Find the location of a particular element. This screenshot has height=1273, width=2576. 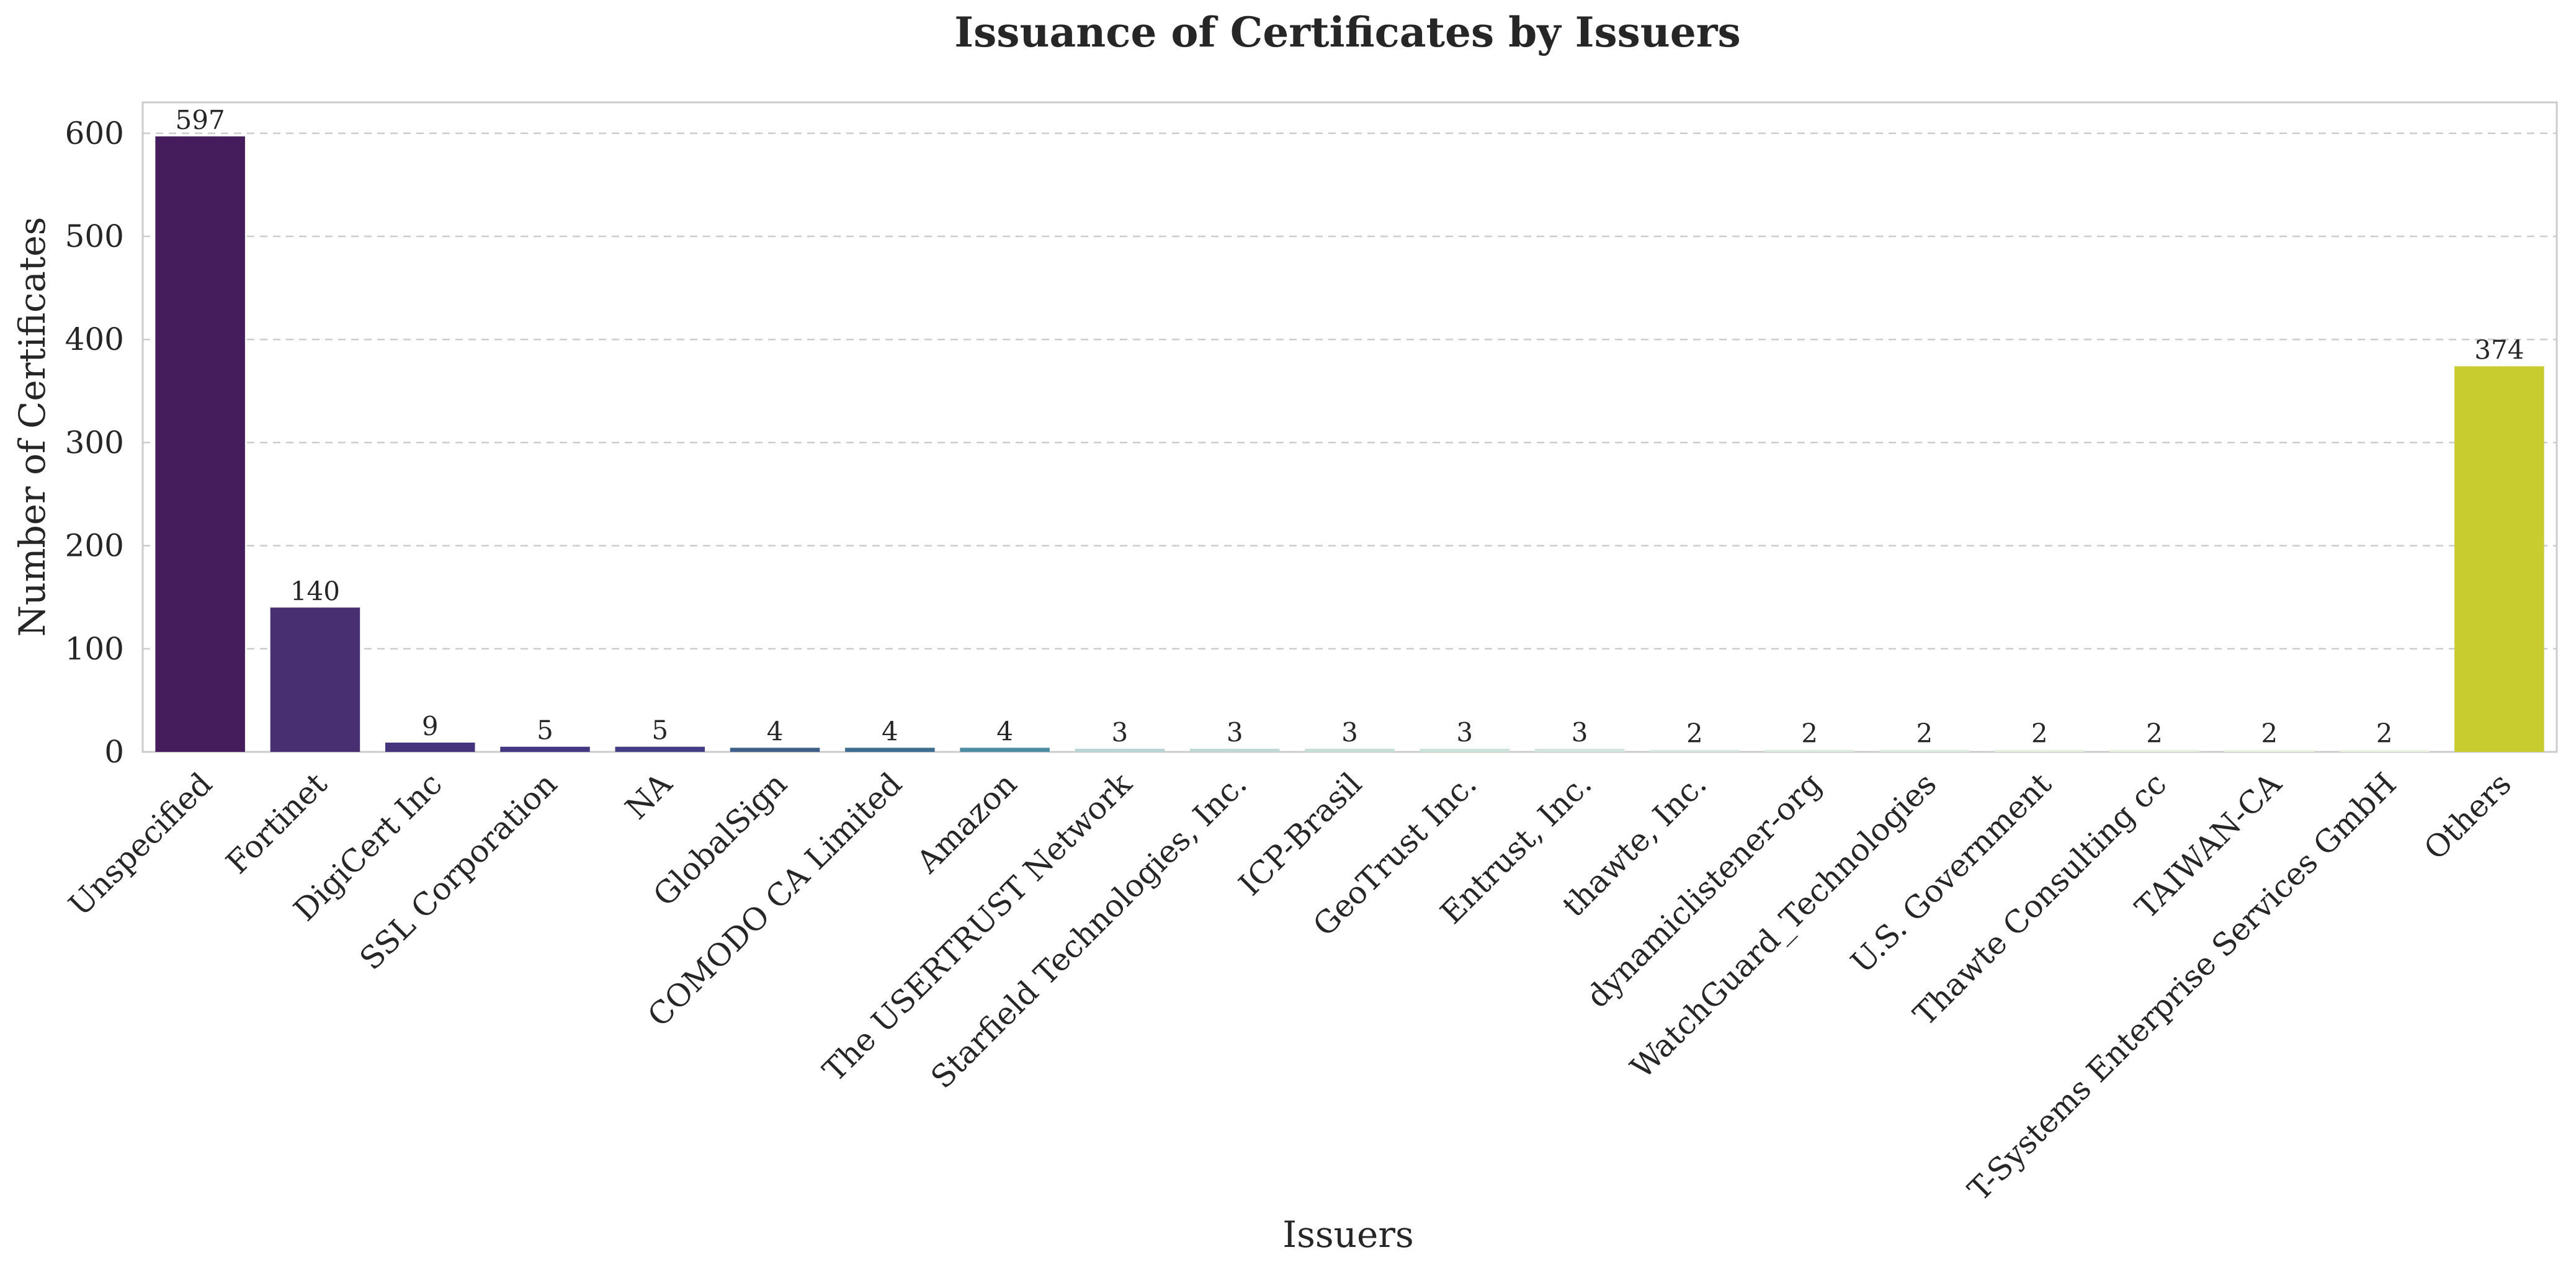

x-tick-label: dynamiclistener-org is located at coordinates (1704, 890).